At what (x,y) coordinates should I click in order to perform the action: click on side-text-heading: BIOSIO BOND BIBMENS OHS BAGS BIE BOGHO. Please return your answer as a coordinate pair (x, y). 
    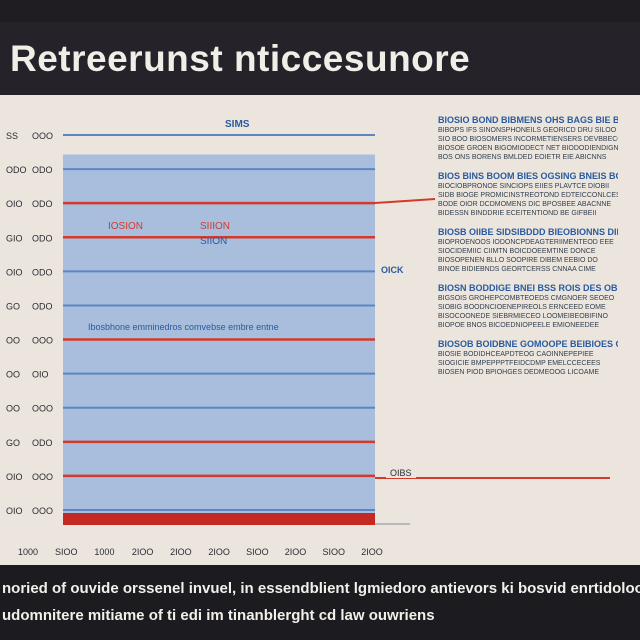
    Looking at the image, I should click on (528, 120).